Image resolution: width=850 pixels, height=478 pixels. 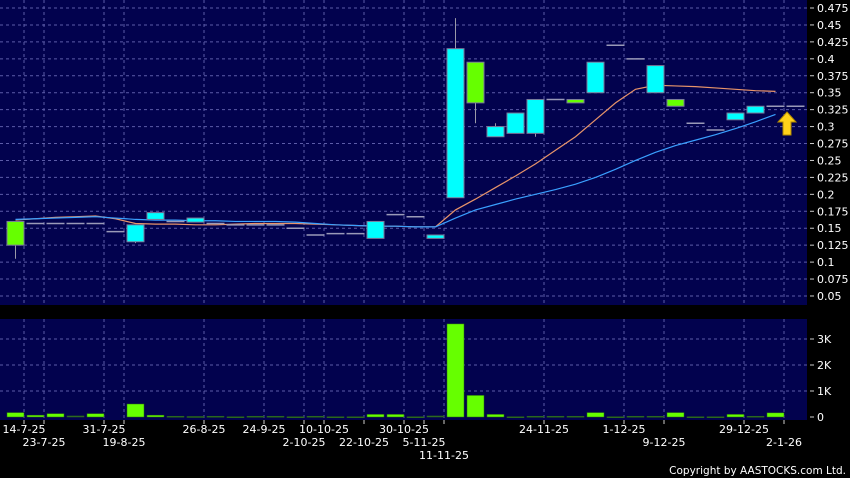 What do you see at coordinates (44, 442) in the screenshot?
I see `x-tick-label: 23-7-25` at bounding box center [44, 442].